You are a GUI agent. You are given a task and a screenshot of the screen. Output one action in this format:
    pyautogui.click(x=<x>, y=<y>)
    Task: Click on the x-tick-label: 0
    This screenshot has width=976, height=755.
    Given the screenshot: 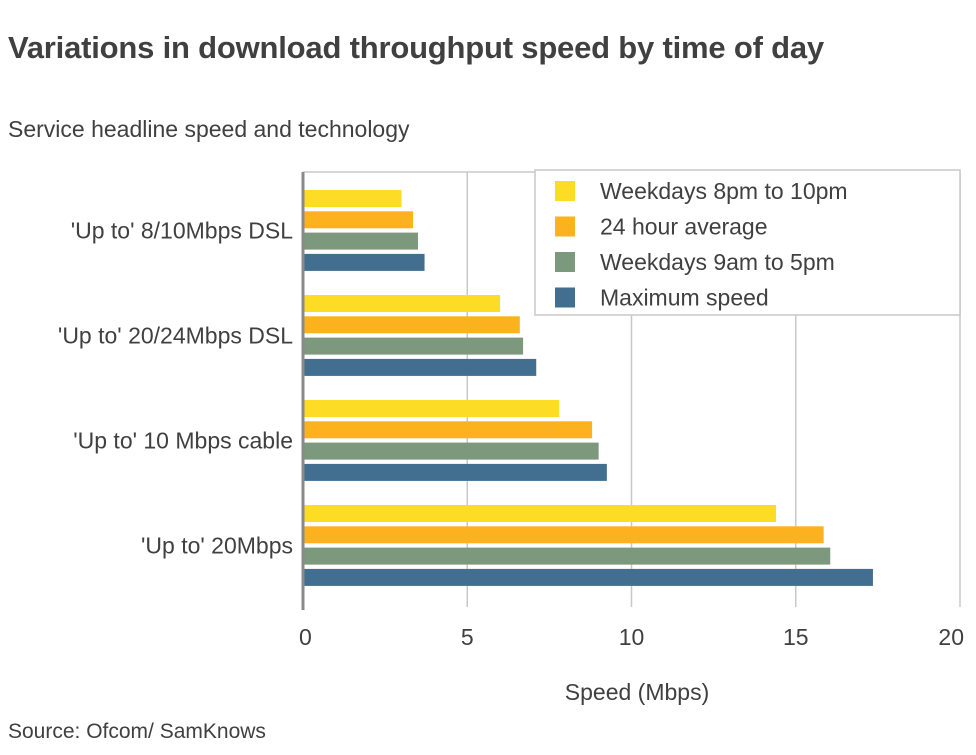 What is the action you would take?
    pyautogui.click(x=305, y=637)
    